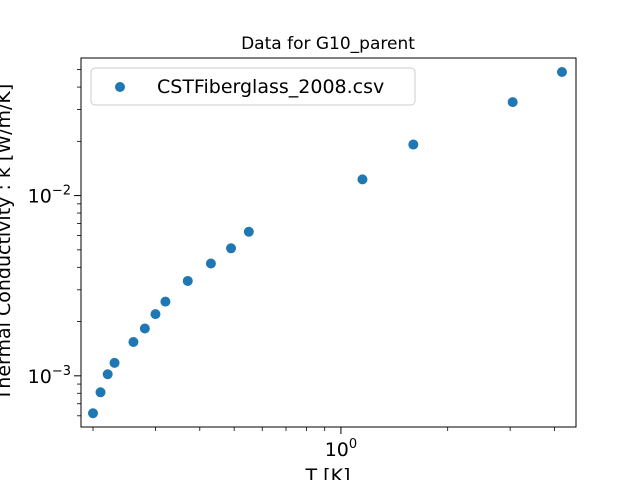 The width and height of the screenshot is (640, 480). Describe the element at coordinates (49, 196) in the screenshot. I see `y-tick-label: 10⁻²` at that location.